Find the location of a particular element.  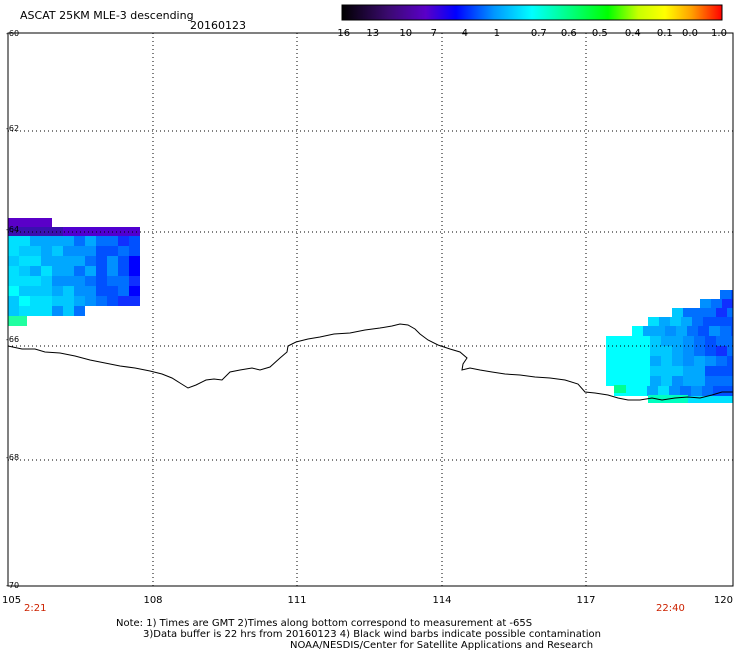

longitude-tick-label: 108 is located at coordinates (152, 600).